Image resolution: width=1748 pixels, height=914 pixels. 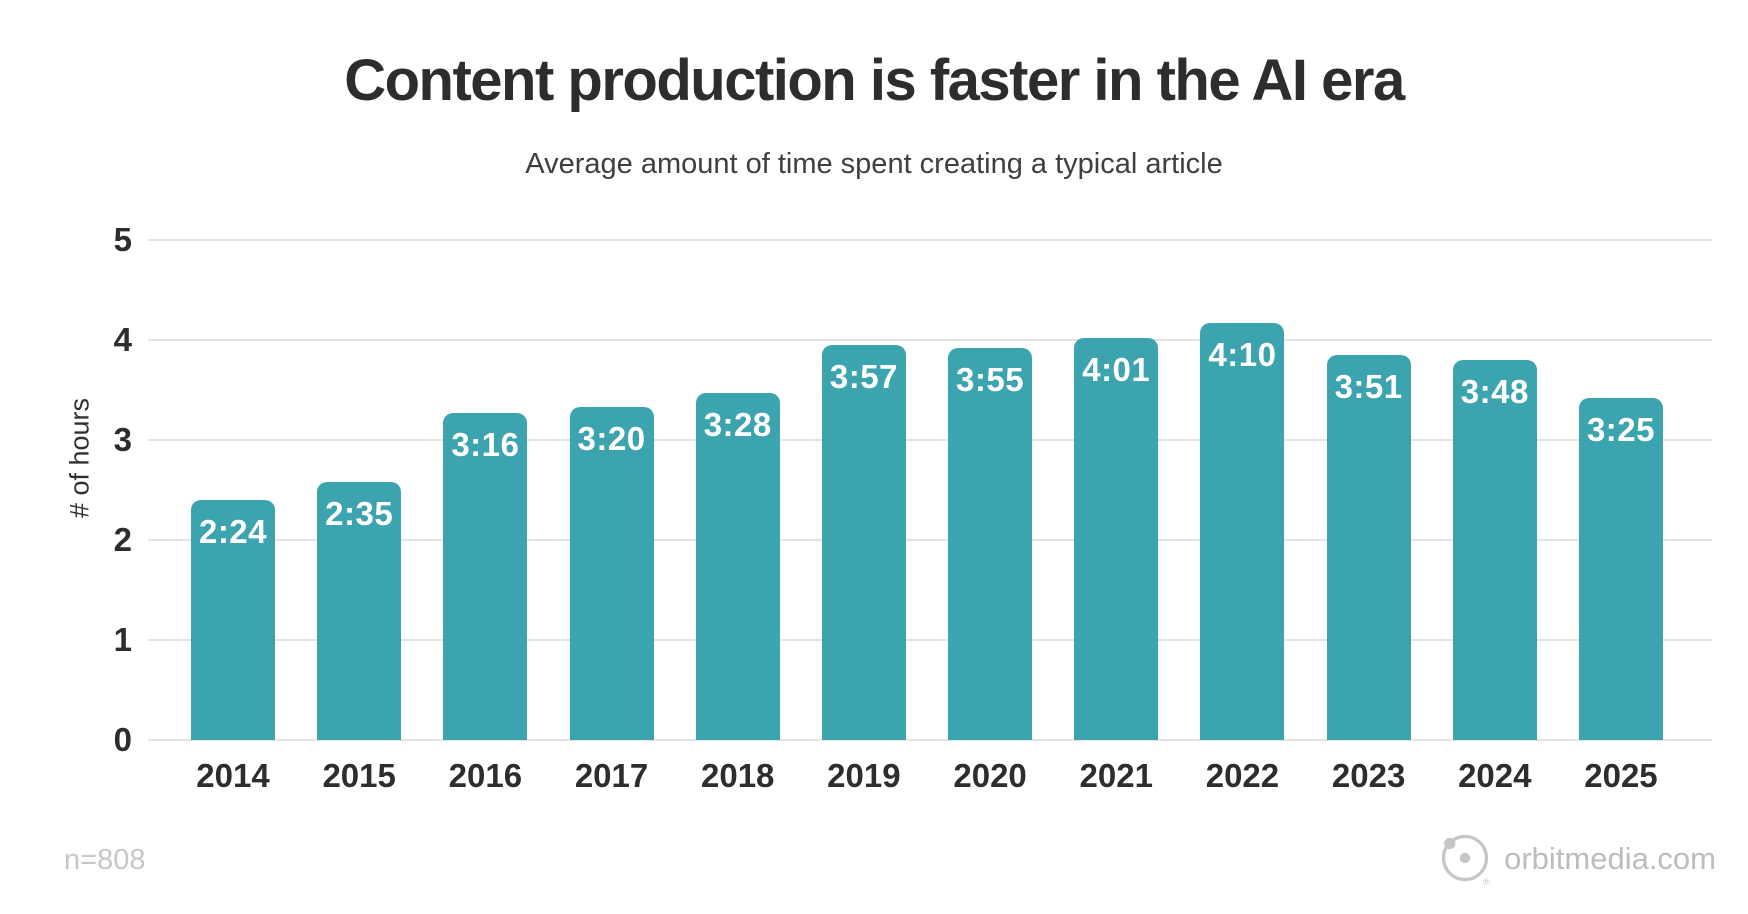 What do you see at coordinates (359, 775) in the screenshot?
I see `x-tick-label: 2015` at bounding box center [359, 775].